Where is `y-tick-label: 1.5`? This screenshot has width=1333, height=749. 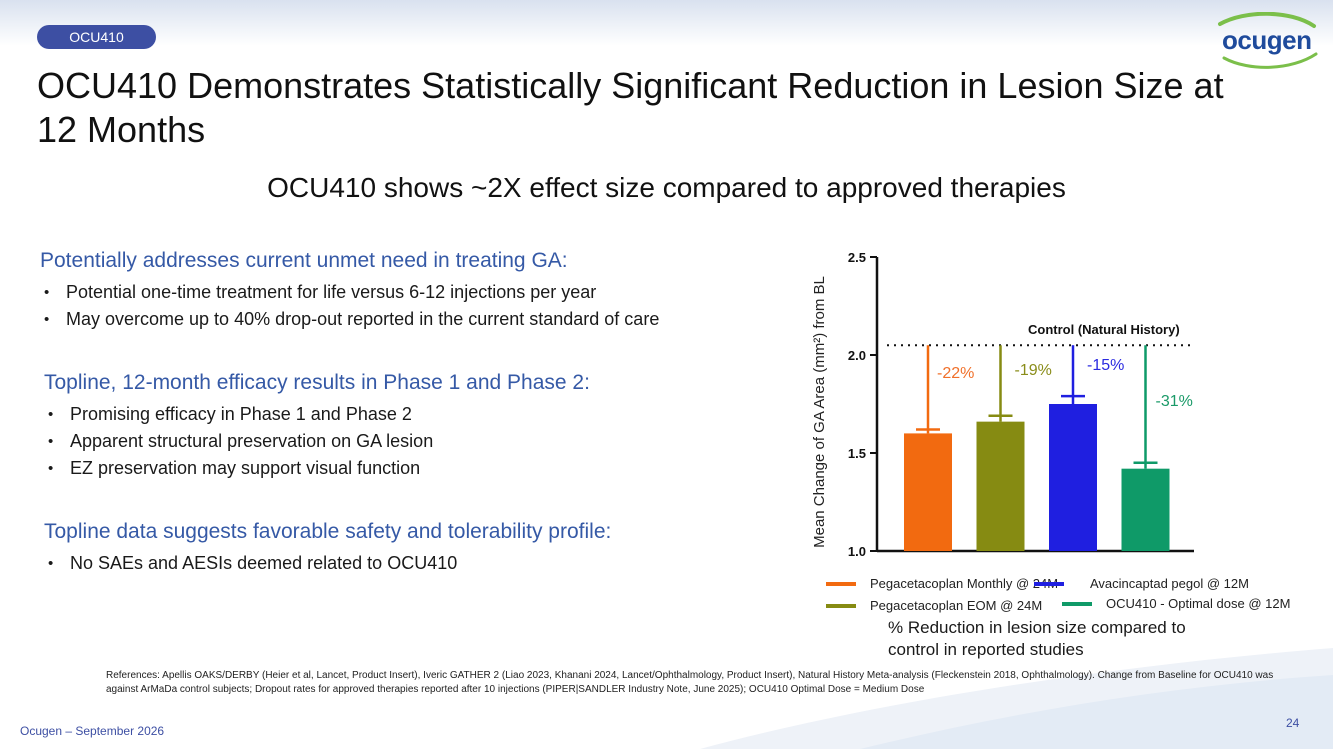 y-tick-label: 1.5 is located at coordinates (857, 453).